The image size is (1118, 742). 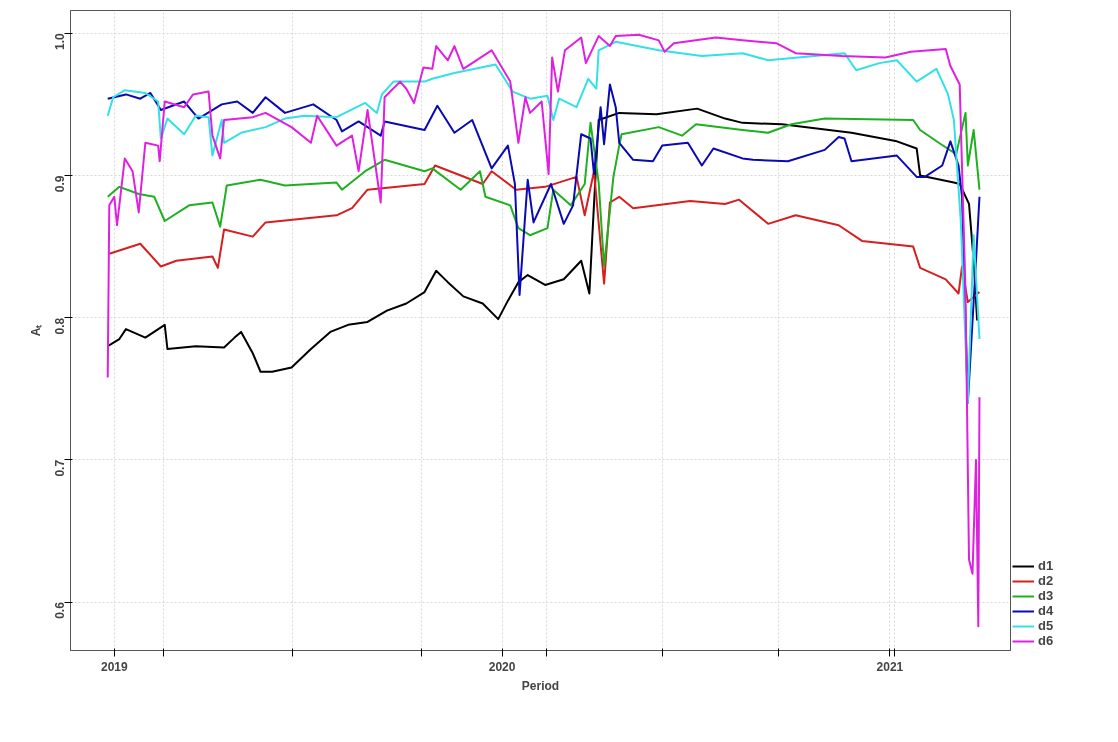 What do you see at coordinates (1046, 625) in the screenshot?
I see `legend-label: d5` at bounding box center [1046, 625].